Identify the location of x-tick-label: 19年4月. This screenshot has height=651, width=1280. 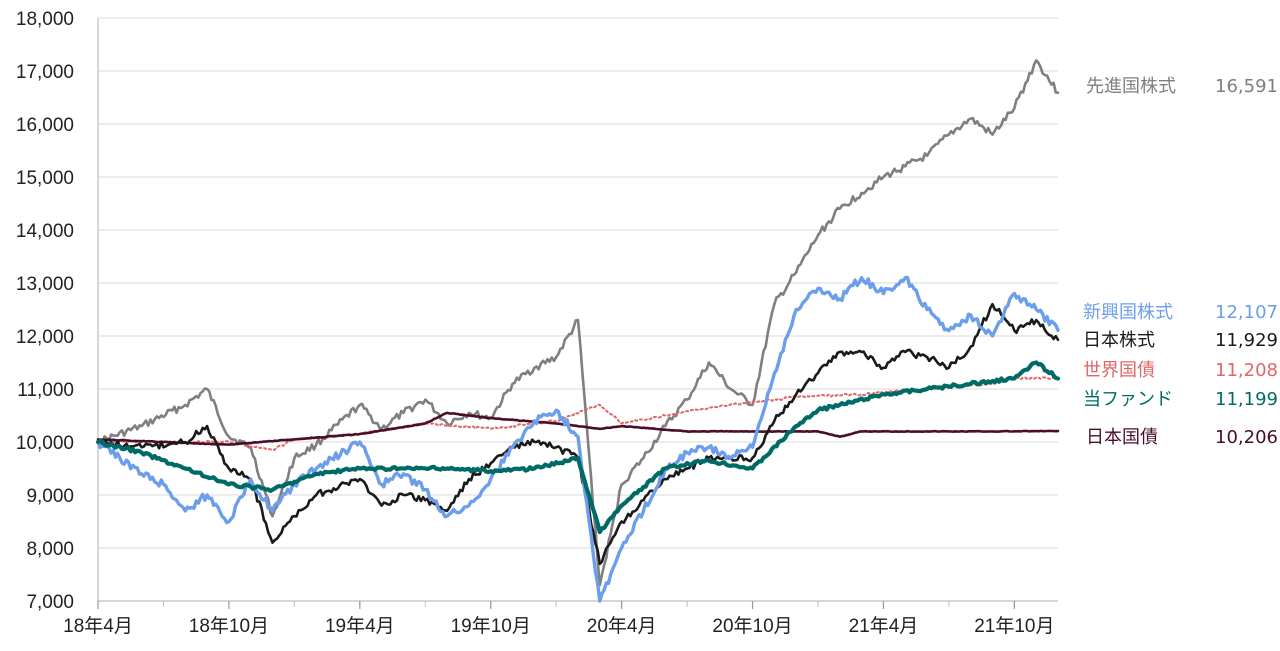
(360, 626).